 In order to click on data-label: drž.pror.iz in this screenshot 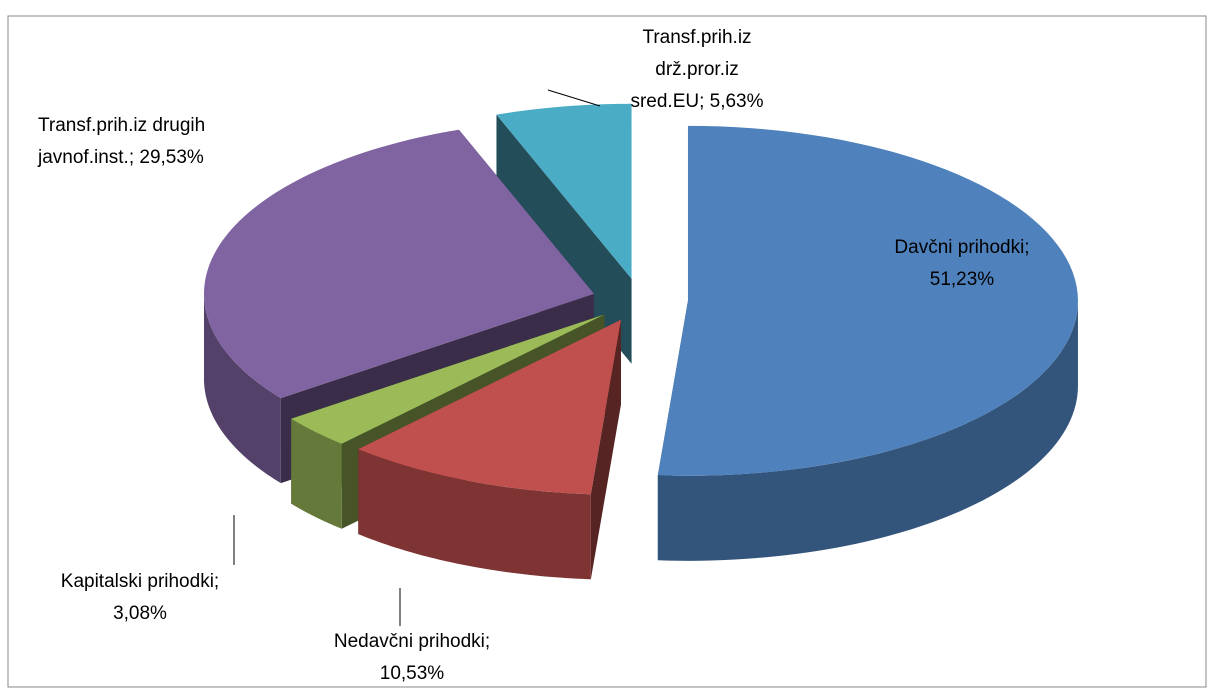, I will do `click(696, 69)`.